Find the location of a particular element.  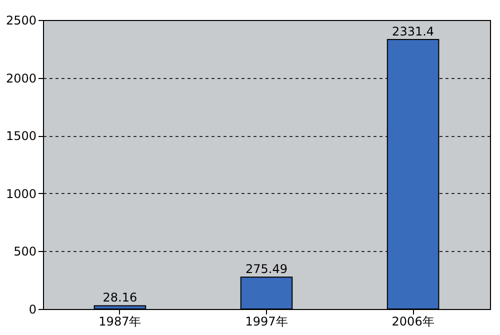

x-tick-label: 1997年 is located at coordinates (266, 321).